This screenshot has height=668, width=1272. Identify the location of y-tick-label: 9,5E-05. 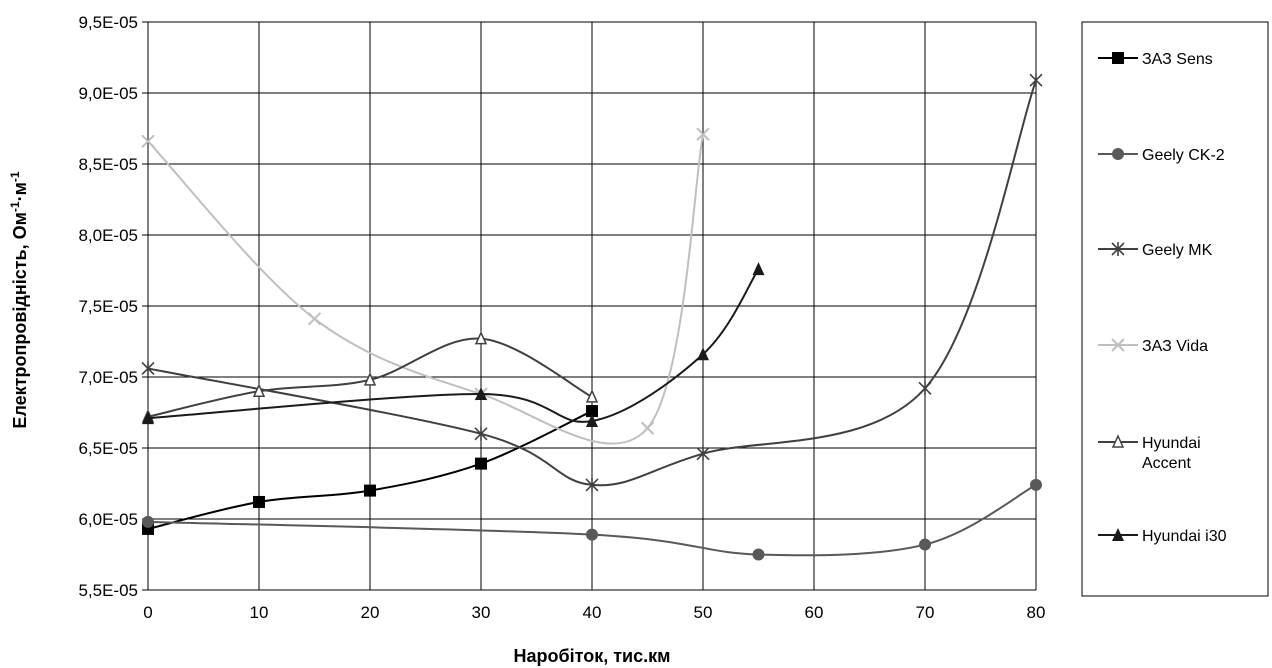
(108, 22).